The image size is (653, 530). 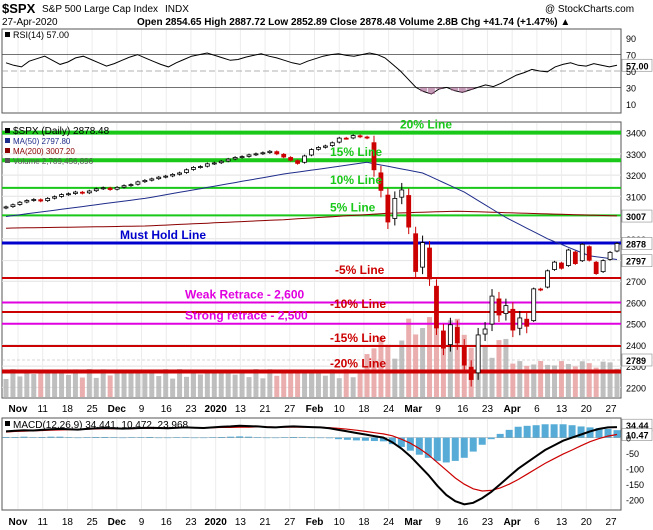 I want to click on price-tick-label: 2700, so click(x=636, y=282).